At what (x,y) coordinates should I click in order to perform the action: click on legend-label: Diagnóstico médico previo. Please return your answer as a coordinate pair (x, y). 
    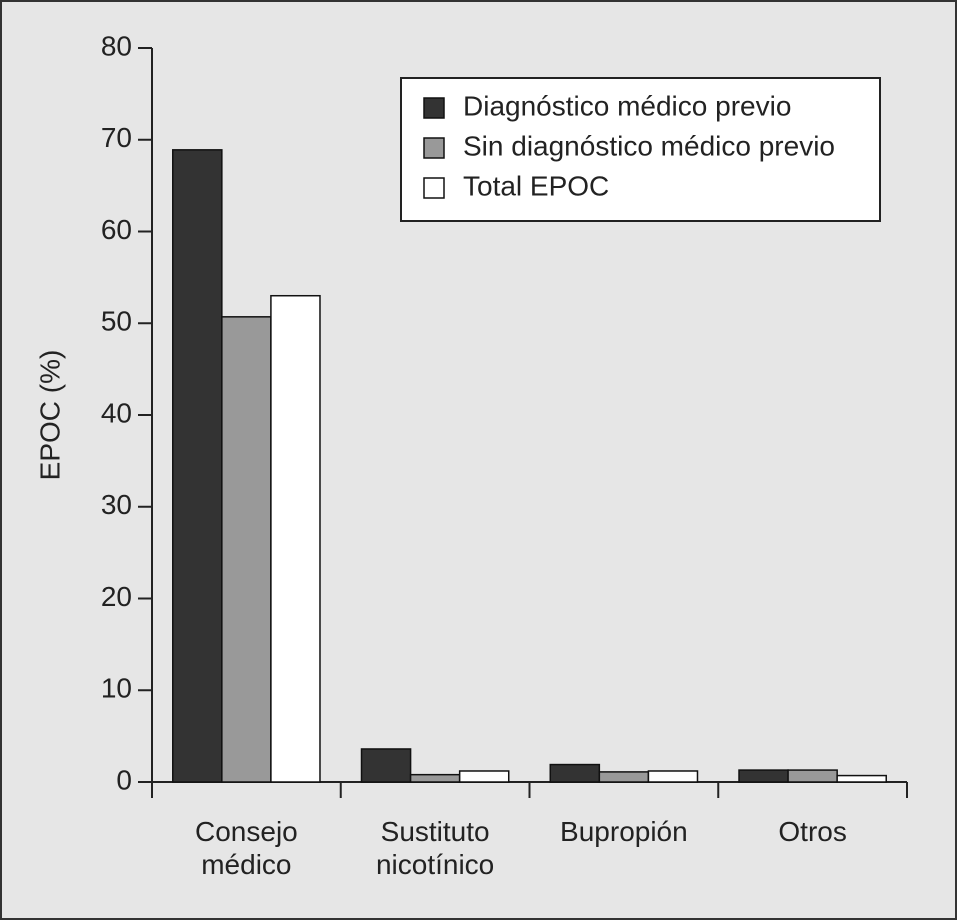
    Looking at the image, I should click on (627, 105).